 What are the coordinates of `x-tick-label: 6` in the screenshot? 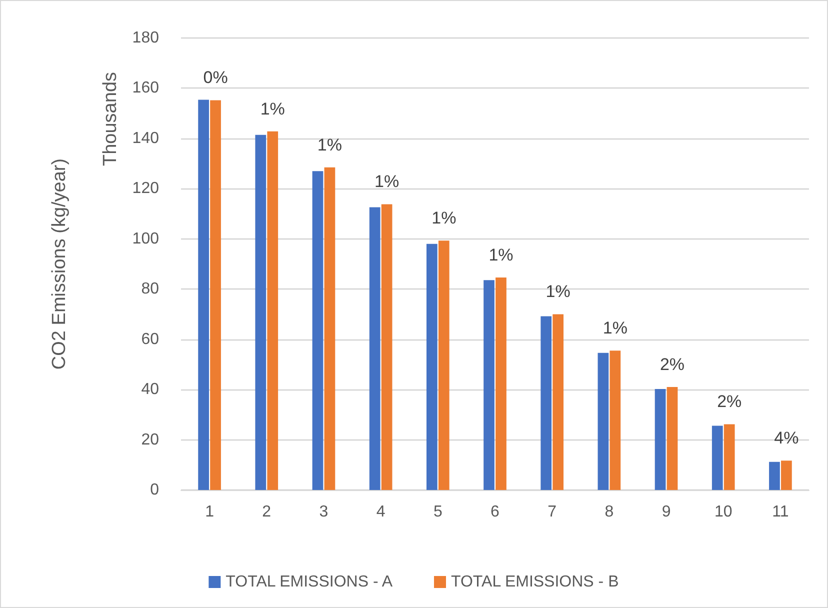 It's located at (495, 512).